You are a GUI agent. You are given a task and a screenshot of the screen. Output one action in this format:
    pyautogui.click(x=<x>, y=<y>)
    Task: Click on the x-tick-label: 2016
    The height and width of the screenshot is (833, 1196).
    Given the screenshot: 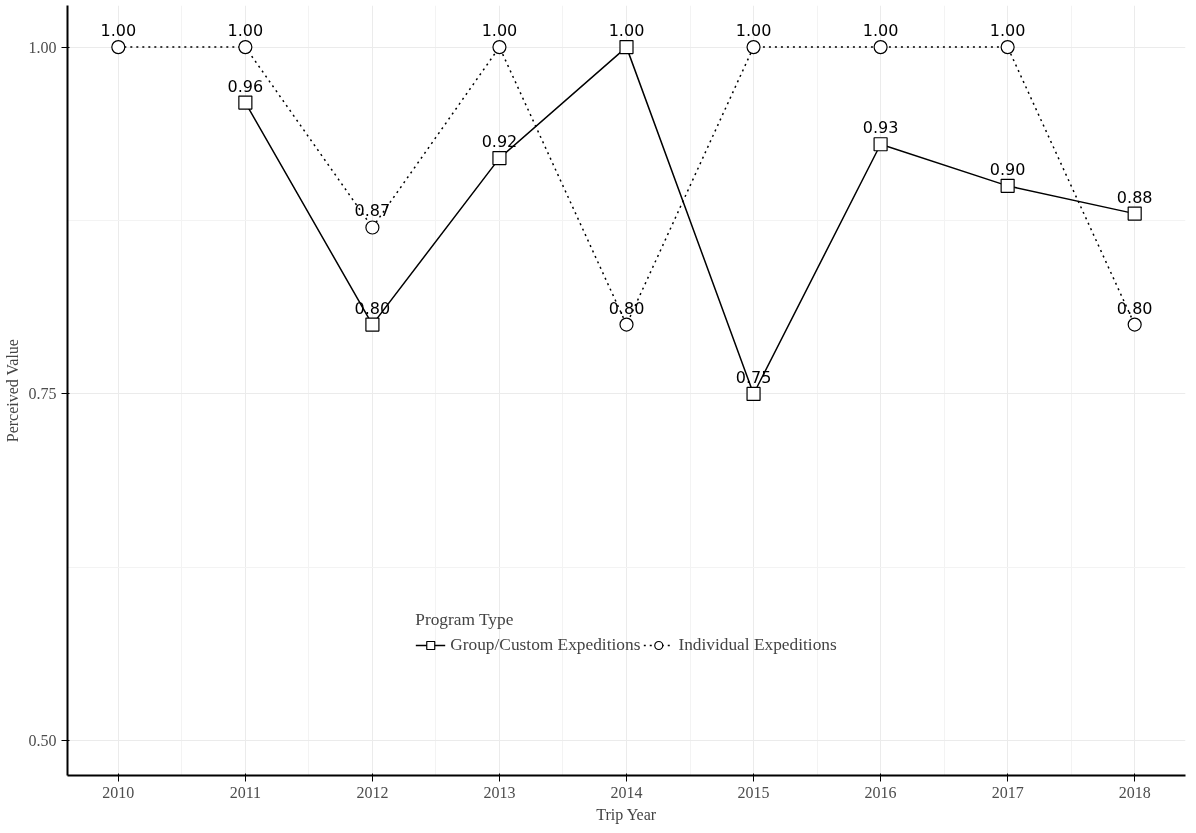 What is the action you would take?
    pyautogui.click(x=880, y=792)
    